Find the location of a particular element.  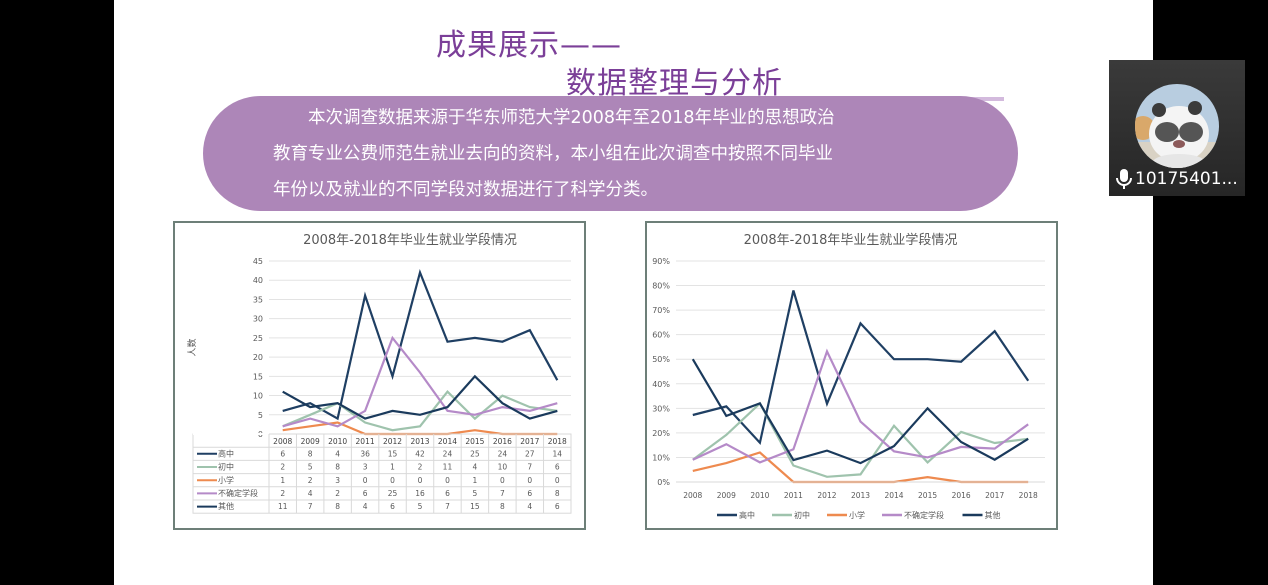

series-line-初中 is located at coordinates (860, 439).